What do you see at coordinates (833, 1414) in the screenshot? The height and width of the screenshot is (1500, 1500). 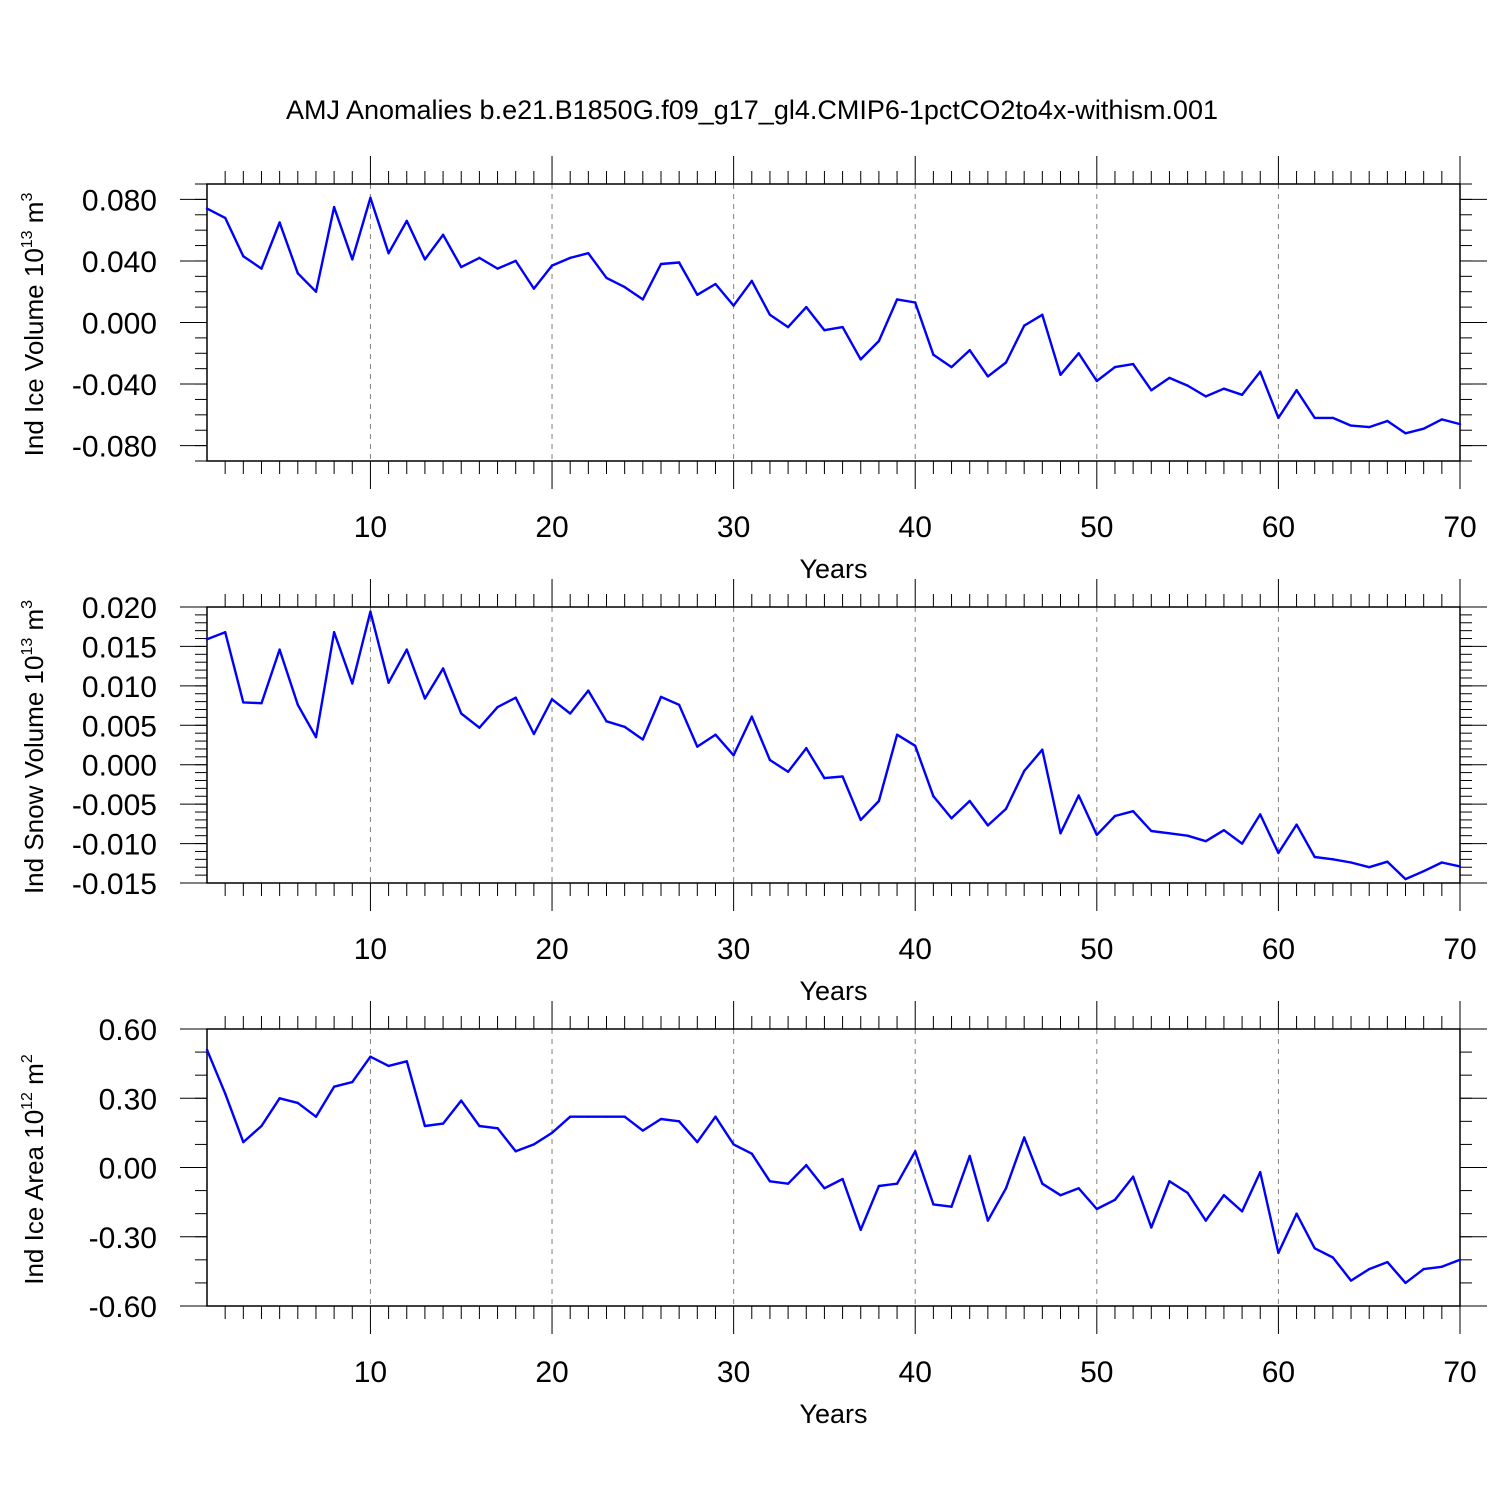 I see `x-axis-label: Years` at bounding box center [833, 1414].